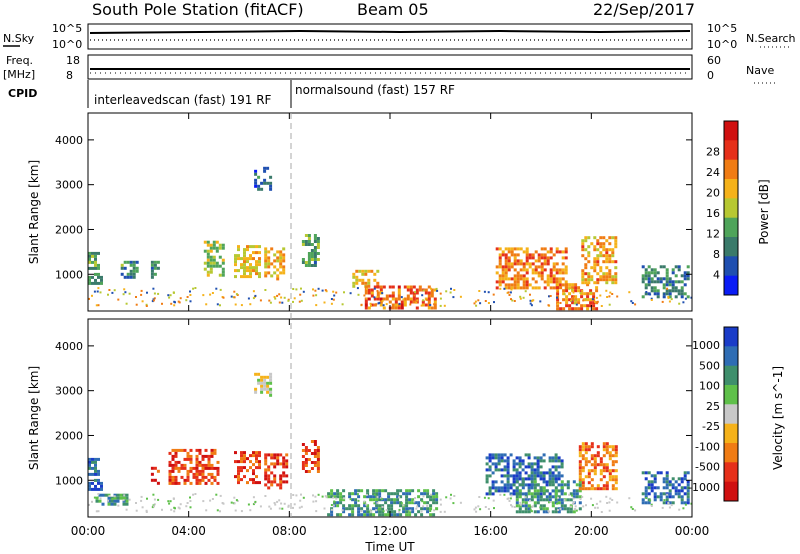 The height and width of the screenshot is (554, 800). I want to click on y-tick-label: 2000, so click(69, 229).